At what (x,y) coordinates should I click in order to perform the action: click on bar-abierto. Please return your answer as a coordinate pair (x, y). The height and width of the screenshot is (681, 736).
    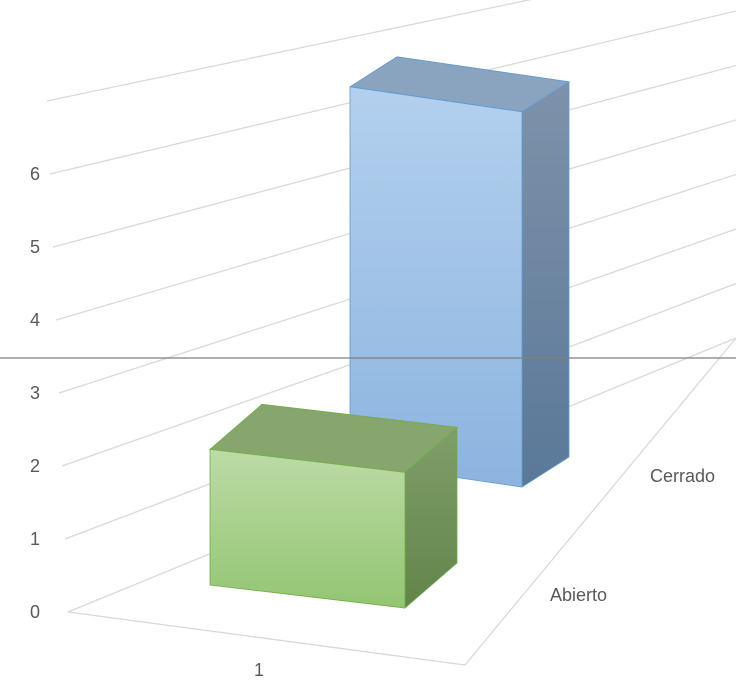
    Looking at the image, I should click on (333, 506).